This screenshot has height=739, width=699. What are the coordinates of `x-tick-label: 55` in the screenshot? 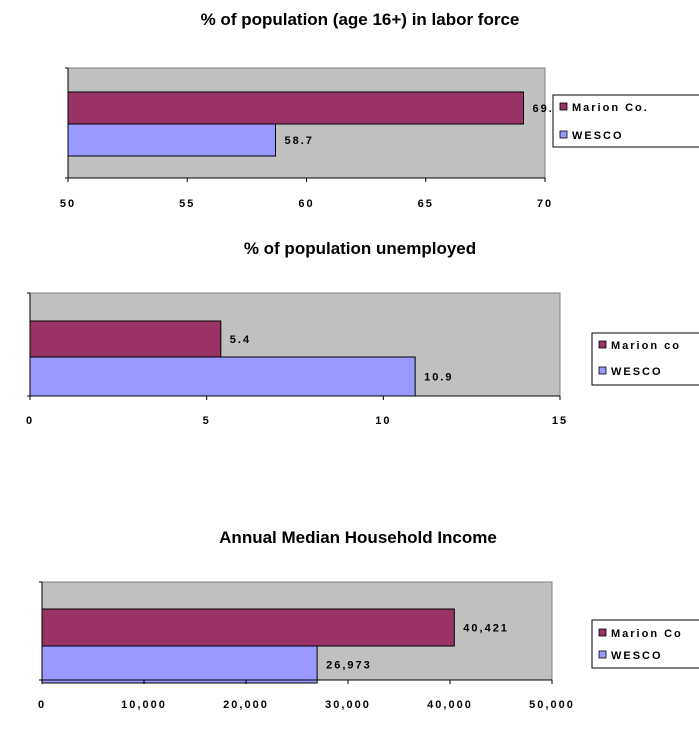 It's located at (187, 204).